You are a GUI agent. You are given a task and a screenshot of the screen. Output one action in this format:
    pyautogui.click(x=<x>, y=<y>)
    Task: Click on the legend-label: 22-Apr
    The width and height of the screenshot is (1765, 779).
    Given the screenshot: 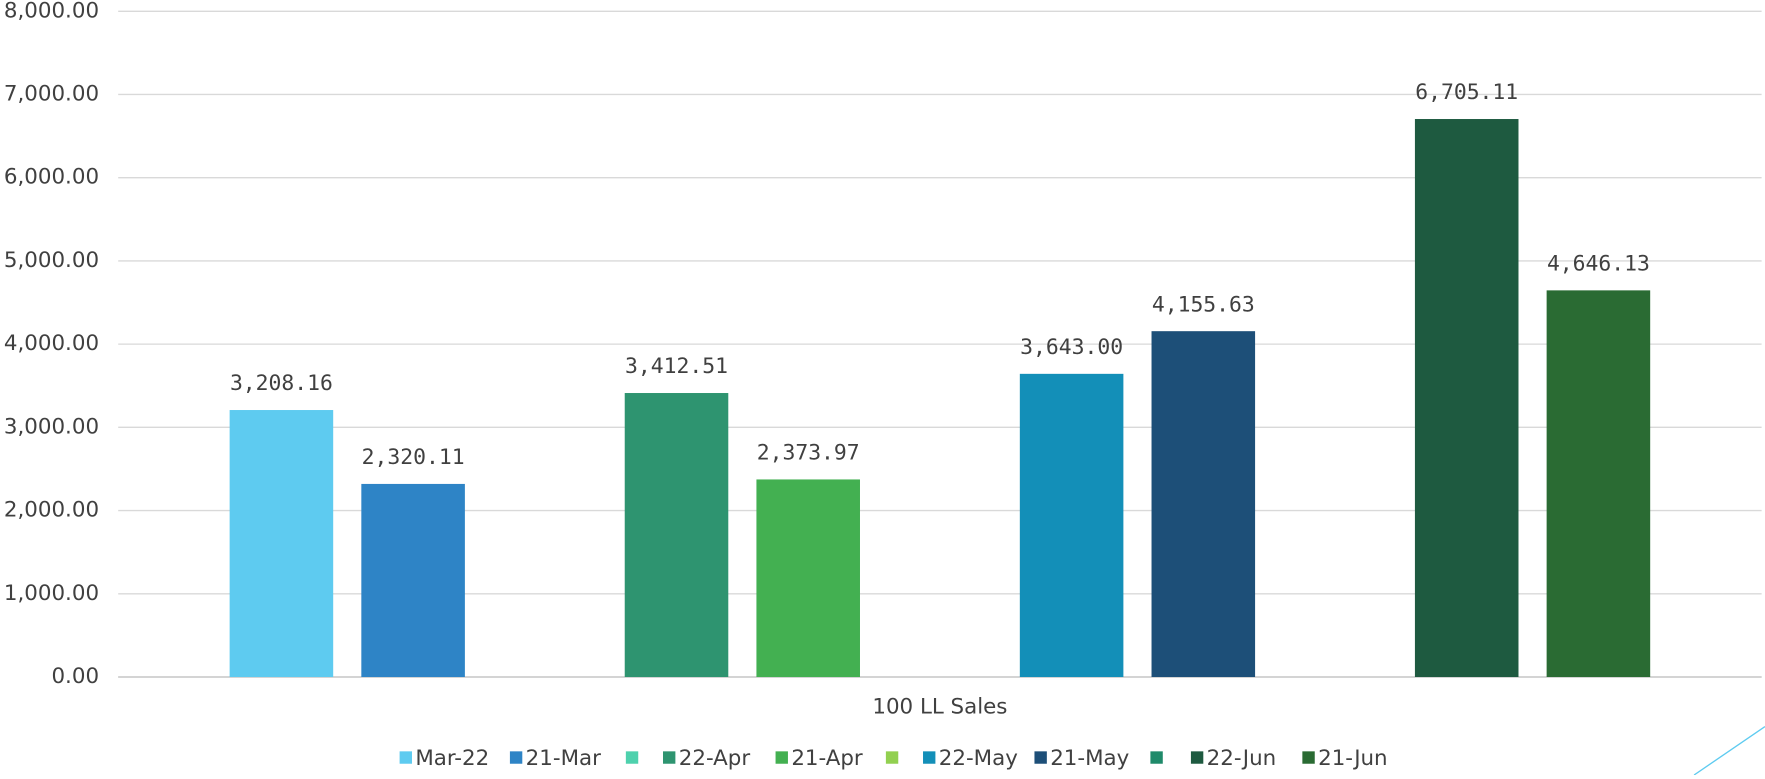 What is the action you would take?
    pyautogui.click(x=715, y=758)
    